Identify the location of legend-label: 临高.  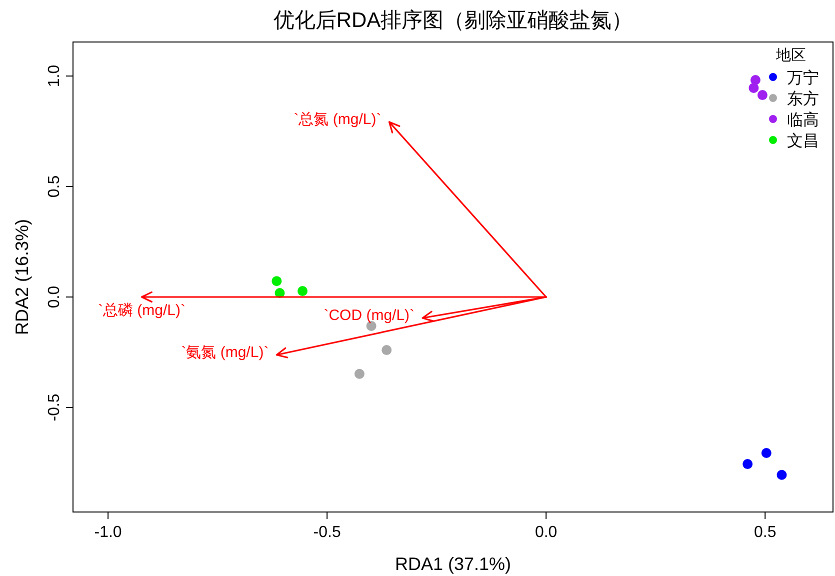
(803, 120).